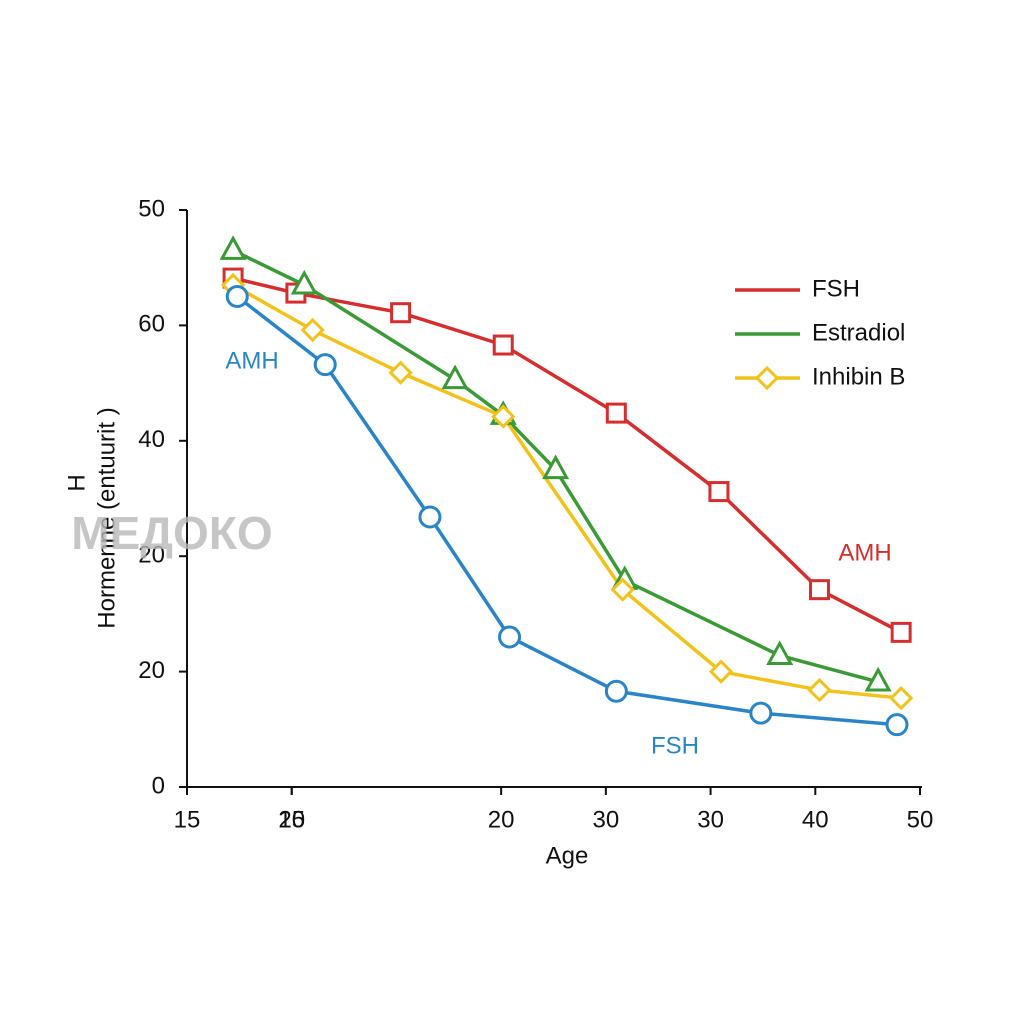 This screenshot has width=1024, height=1024. I want to click on annotation: МЕДОКО, so click(171, 533).